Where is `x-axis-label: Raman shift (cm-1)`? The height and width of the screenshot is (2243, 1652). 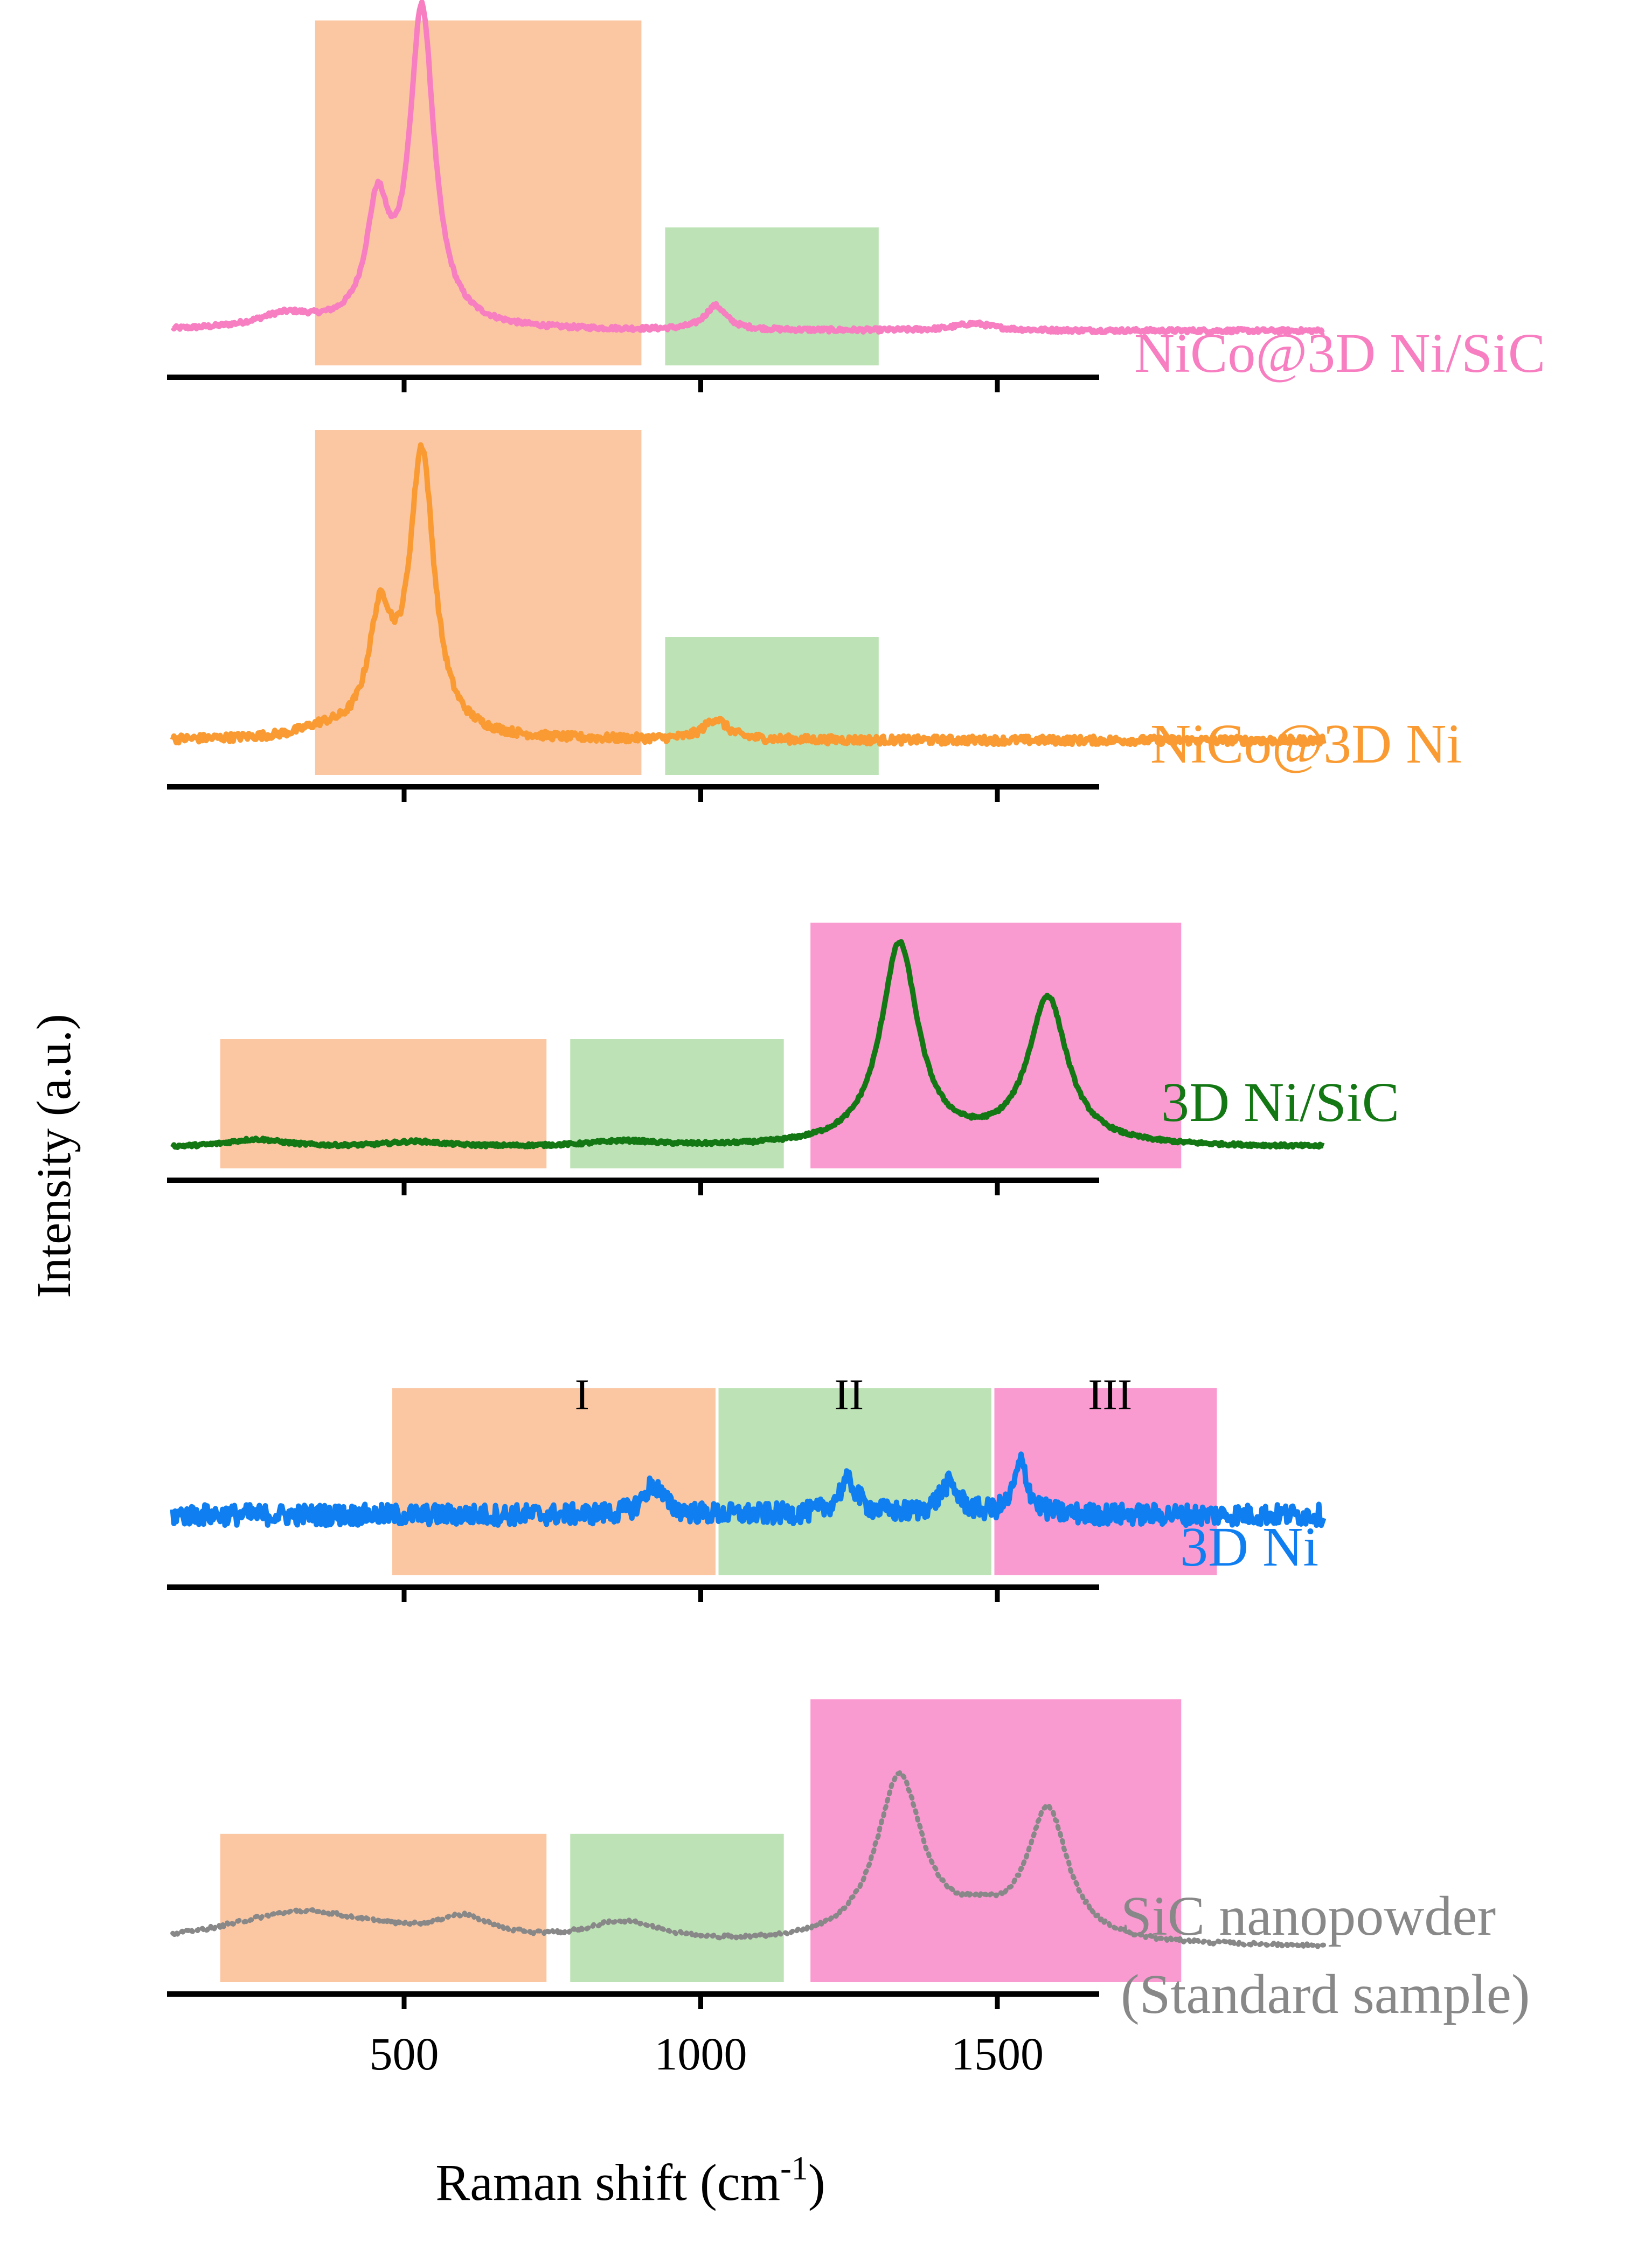
x-axis-label: Raman shift (cm-1) is located at coordinates (630, 2180).